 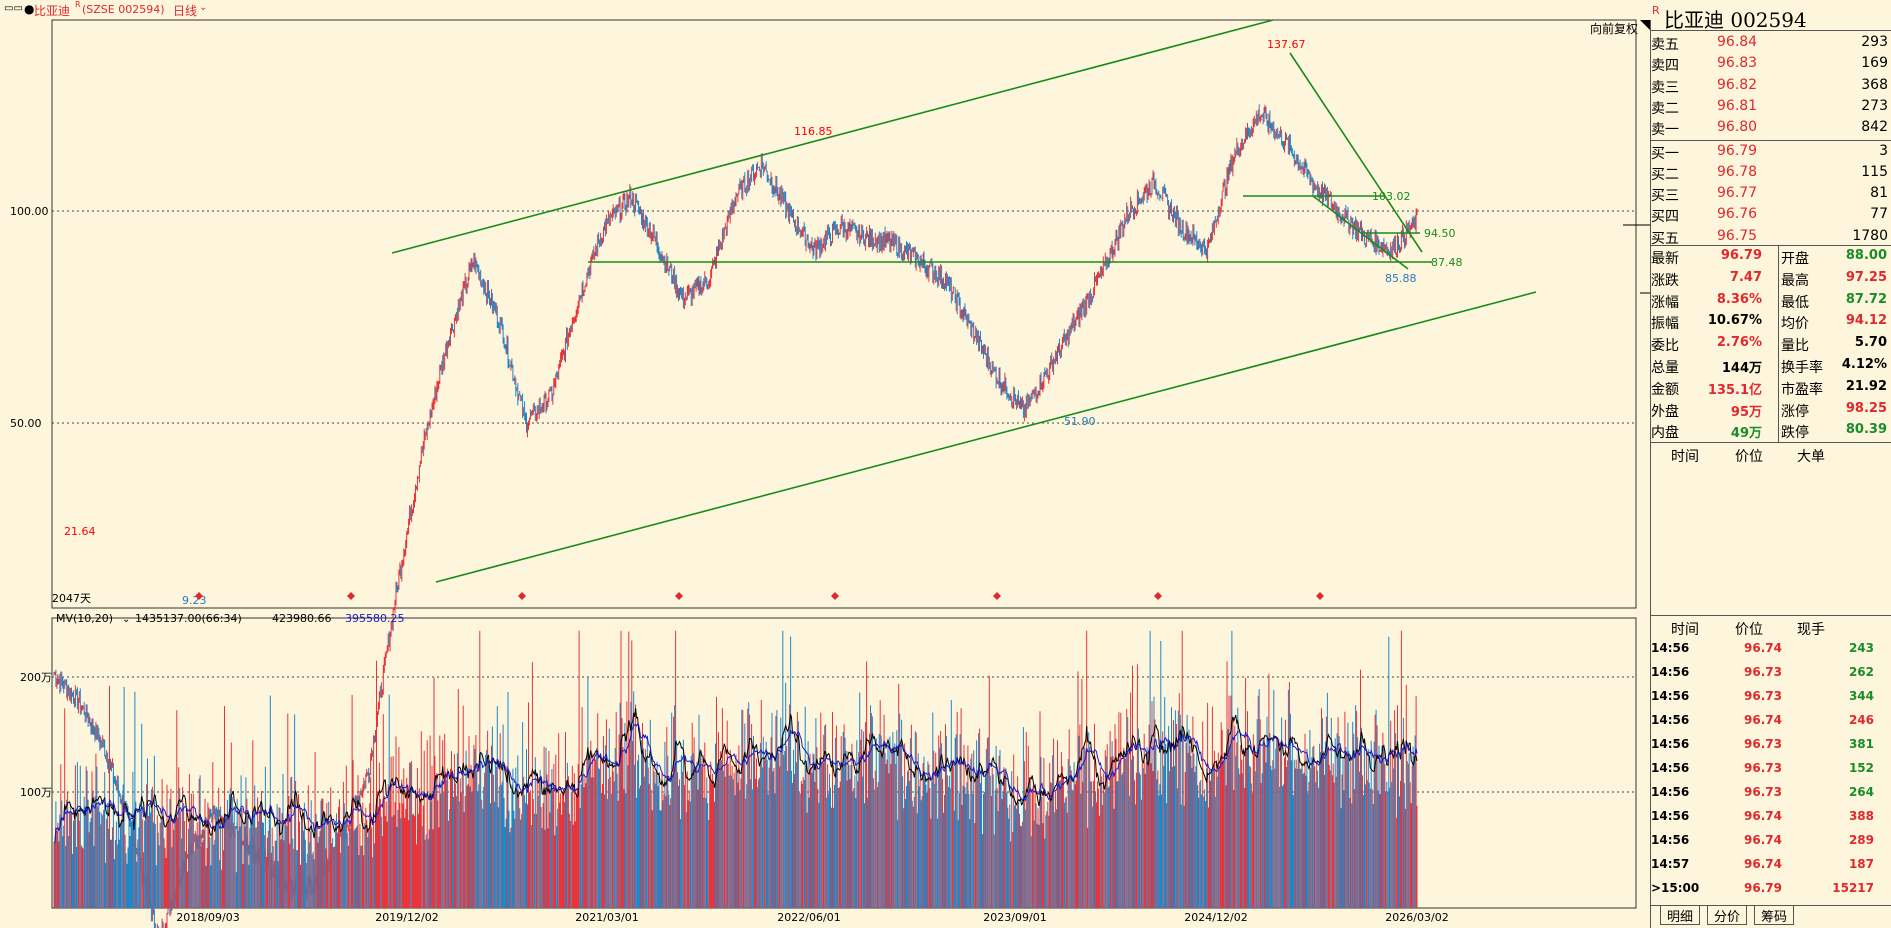 I want to click on trade-header: 时间, so click(x=1685, y=630).